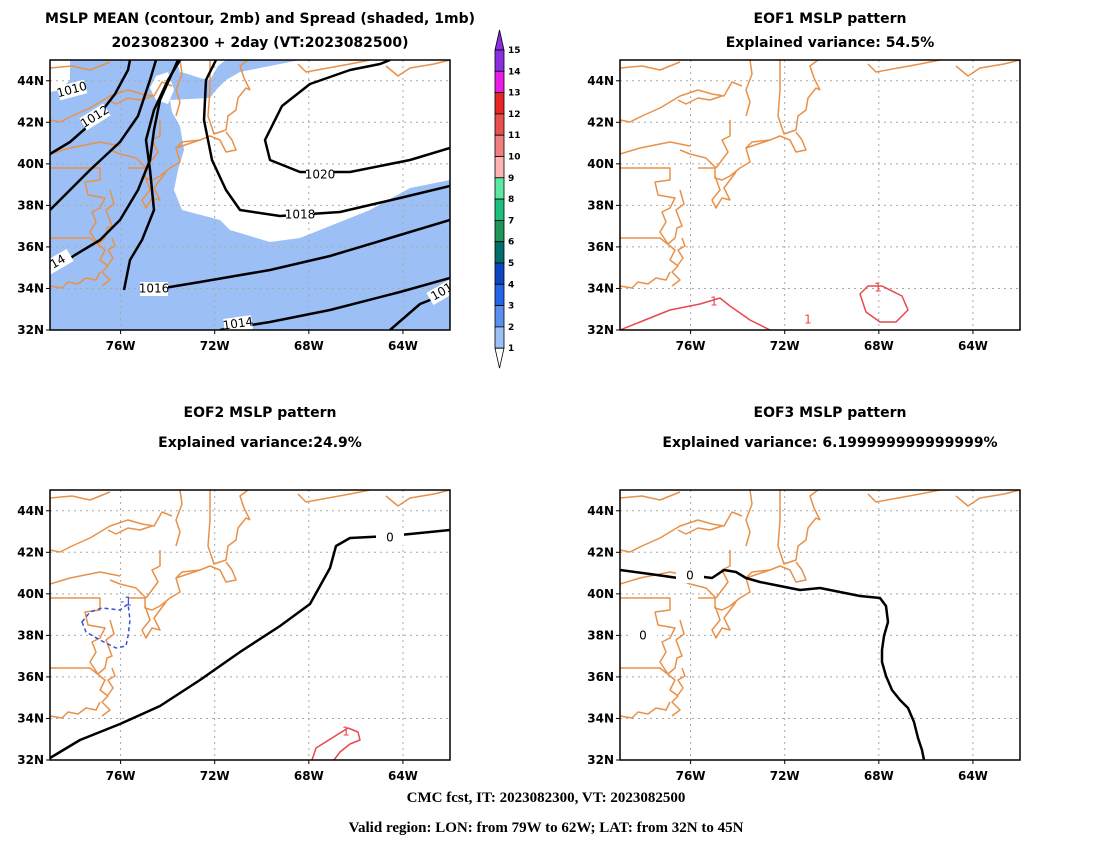 This screenshot has width=1100, height=850. What do you see at coordinates (30, 552) in the screenshot?
I see `y-tick-label: 42N` at bounding box center [30, 552].